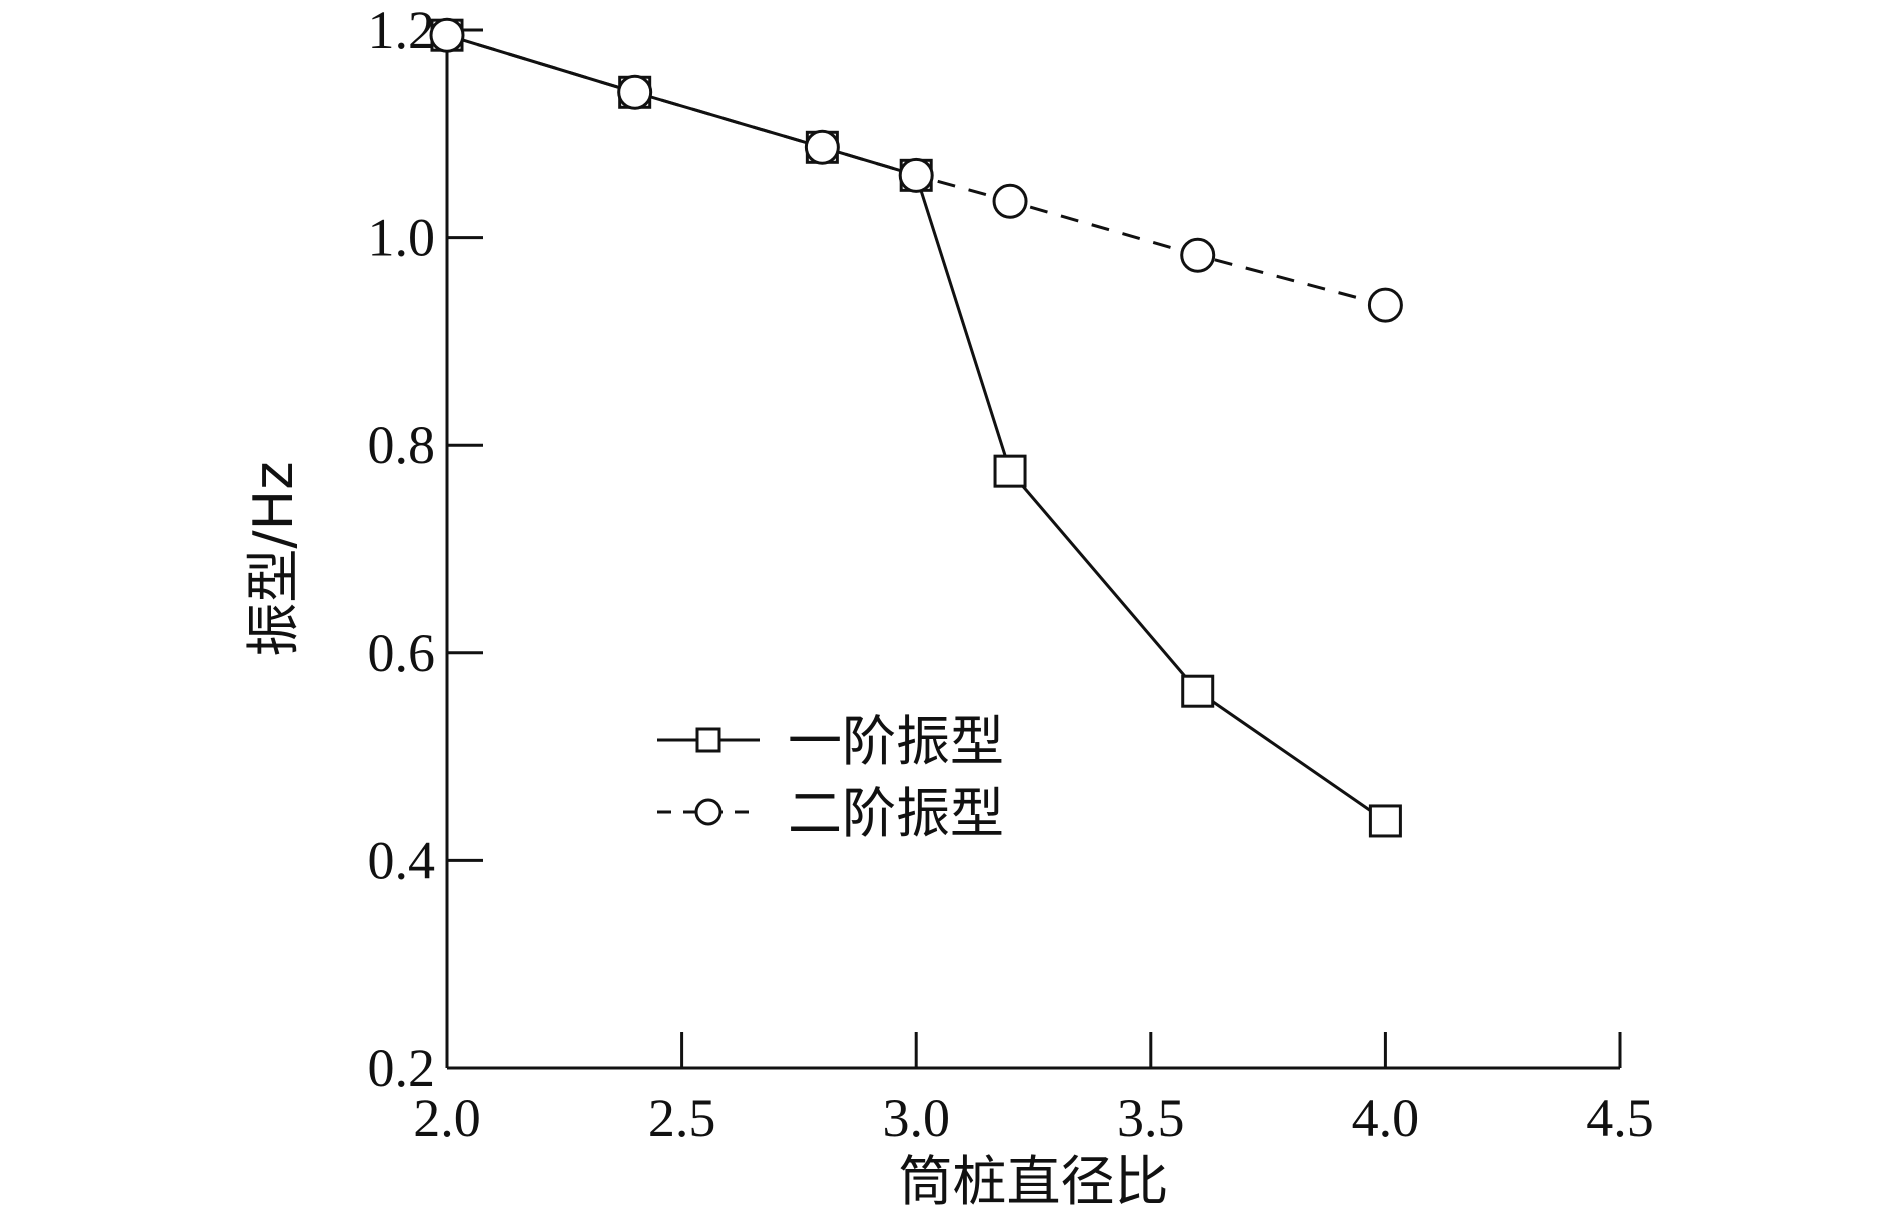  I want to click on x-tick-label: 2.5, so click(682, 1118).